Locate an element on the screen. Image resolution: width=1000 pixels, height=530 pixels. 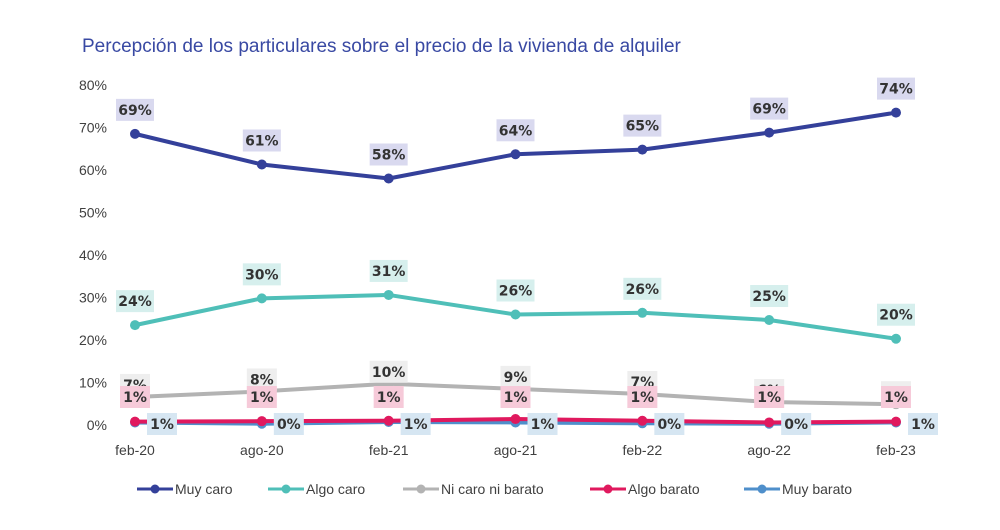
data-label-algo-caro: 24% is located at coordinates (135, 302).